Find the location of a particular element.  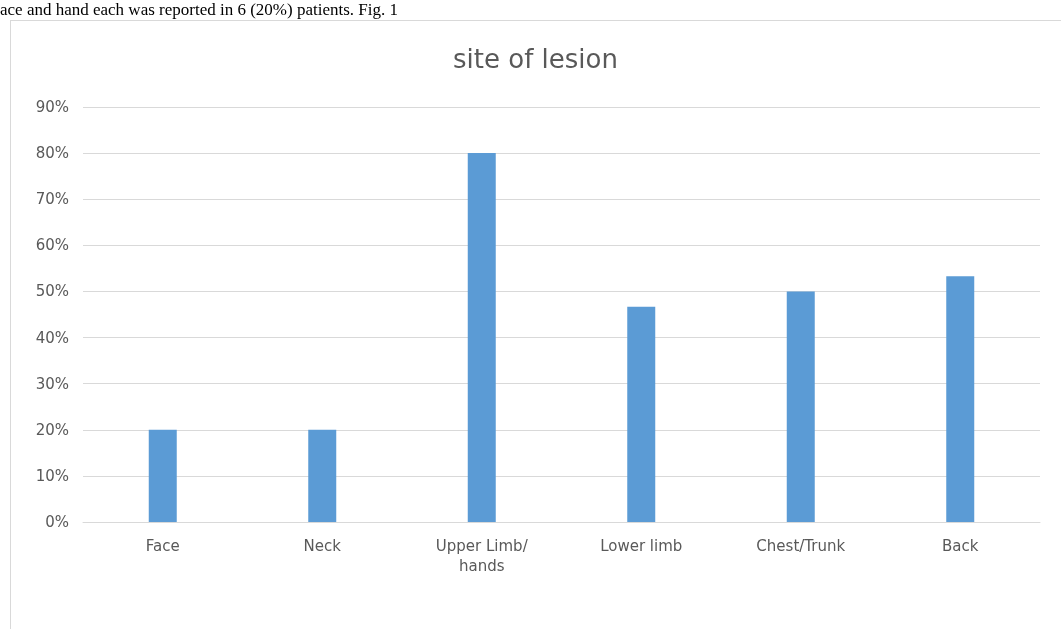

y-tick-label: 60% is located at coordinates (52, 245).